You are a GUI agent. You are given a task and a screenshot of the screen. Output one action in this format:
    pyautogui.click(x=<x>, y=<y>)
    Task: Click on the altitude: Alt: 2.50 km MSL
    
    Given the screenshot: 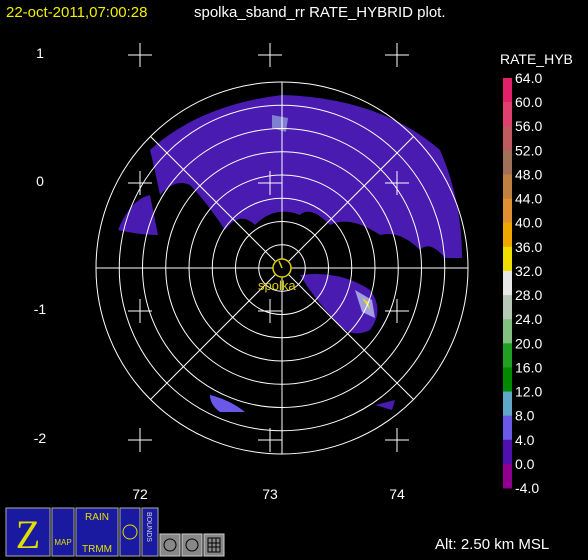 What is the action you would take?
    pyautogui.click(x=492, y=544)
    